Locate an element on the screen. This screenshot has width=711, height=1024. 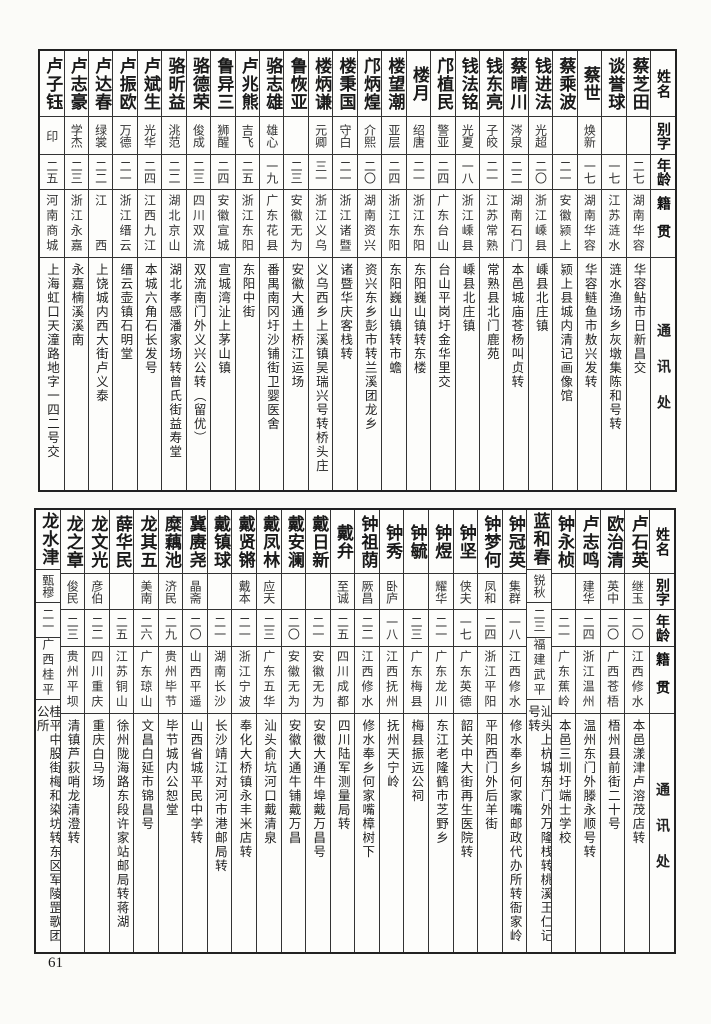
person-origin-cell: 浙江诸暨 is located at coordinates (345, 224).